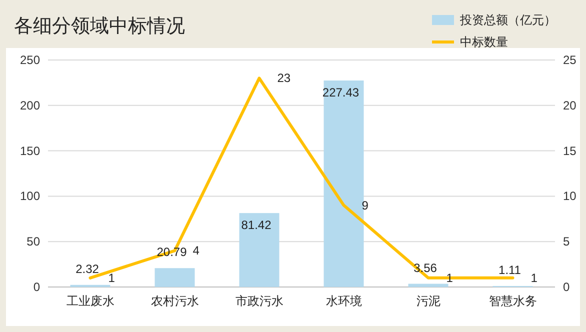 The width and height of the screenshot is (586, 332). Describe the element at coordinates (570, 105) in the screenshot. I see `y2-tick-label: 20` at that location.